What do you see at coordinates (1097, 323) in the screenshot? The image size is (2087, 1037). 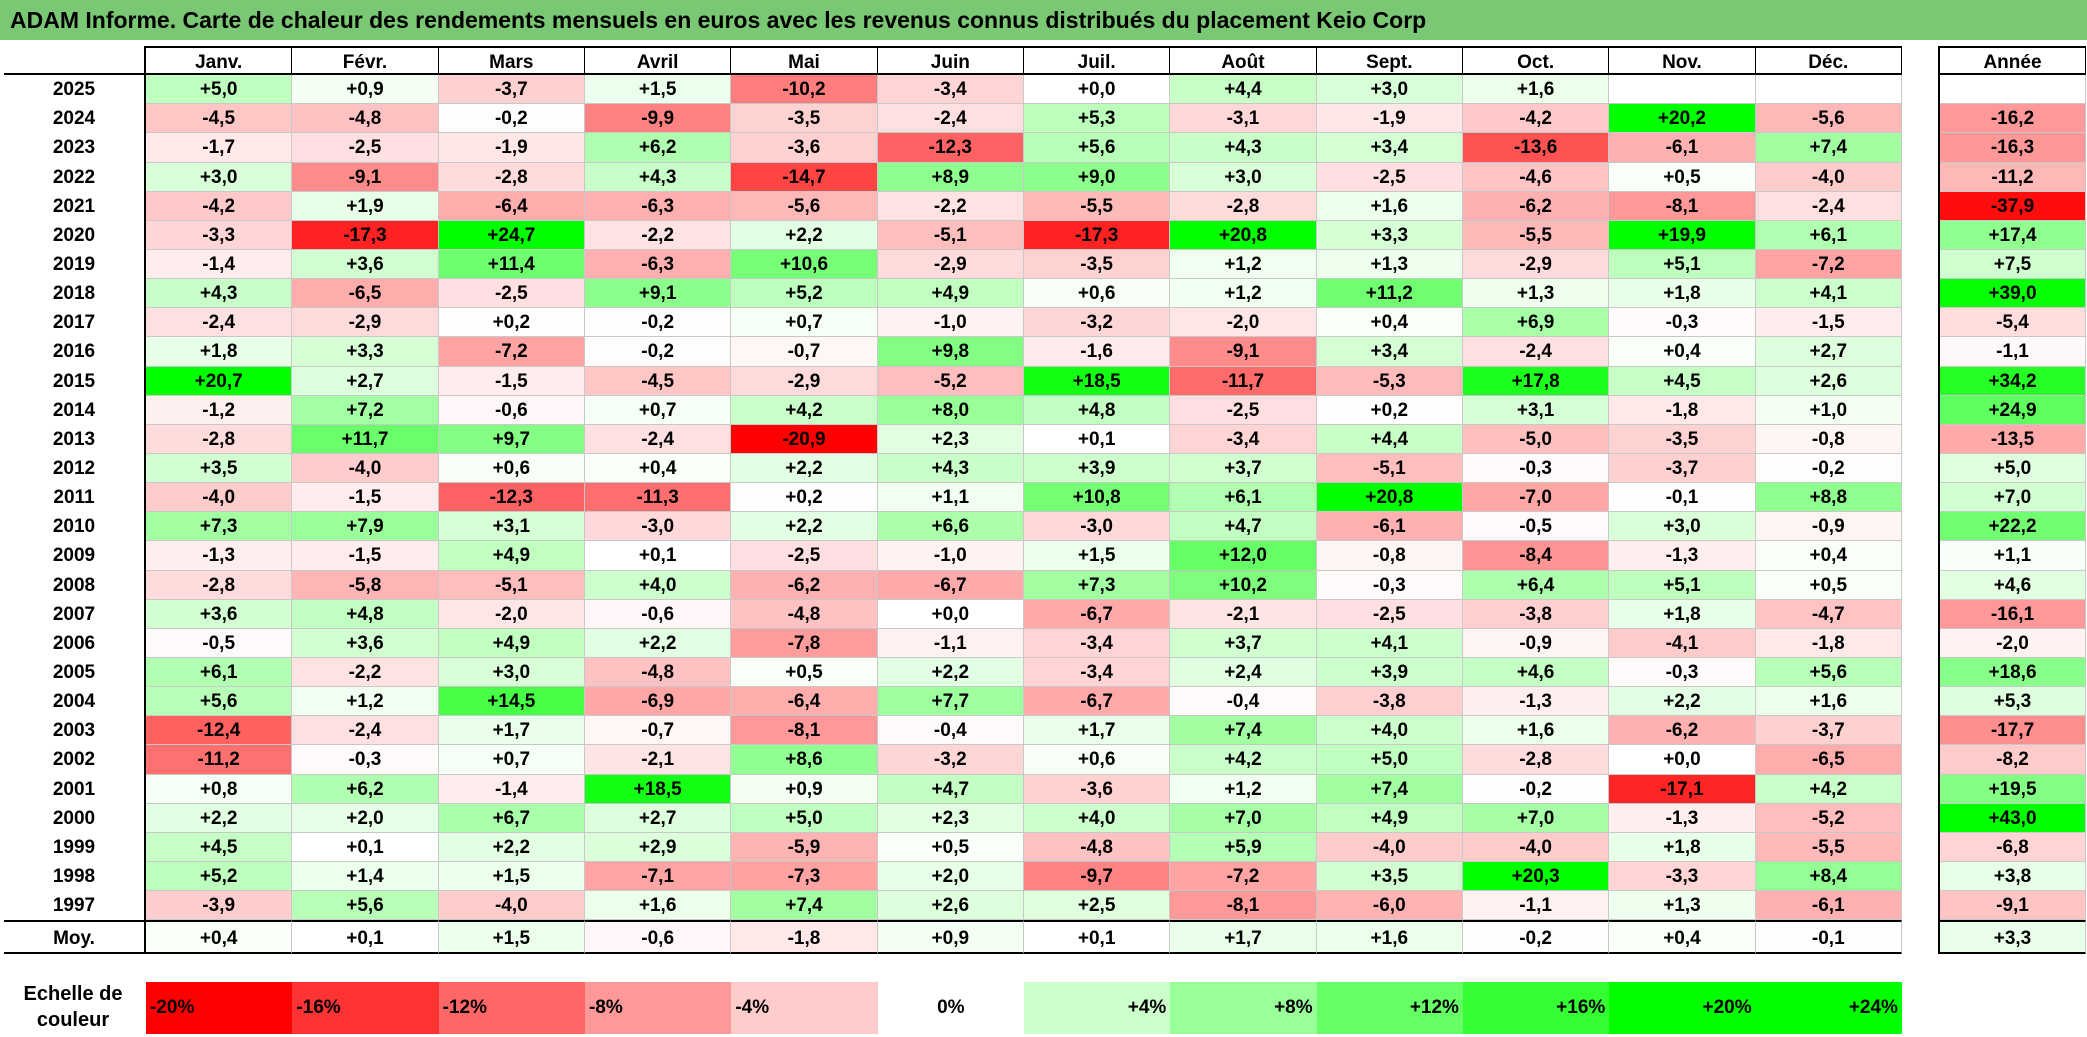 I see `heatmap-cell: -3,2` at bounding box center [1097, 323].